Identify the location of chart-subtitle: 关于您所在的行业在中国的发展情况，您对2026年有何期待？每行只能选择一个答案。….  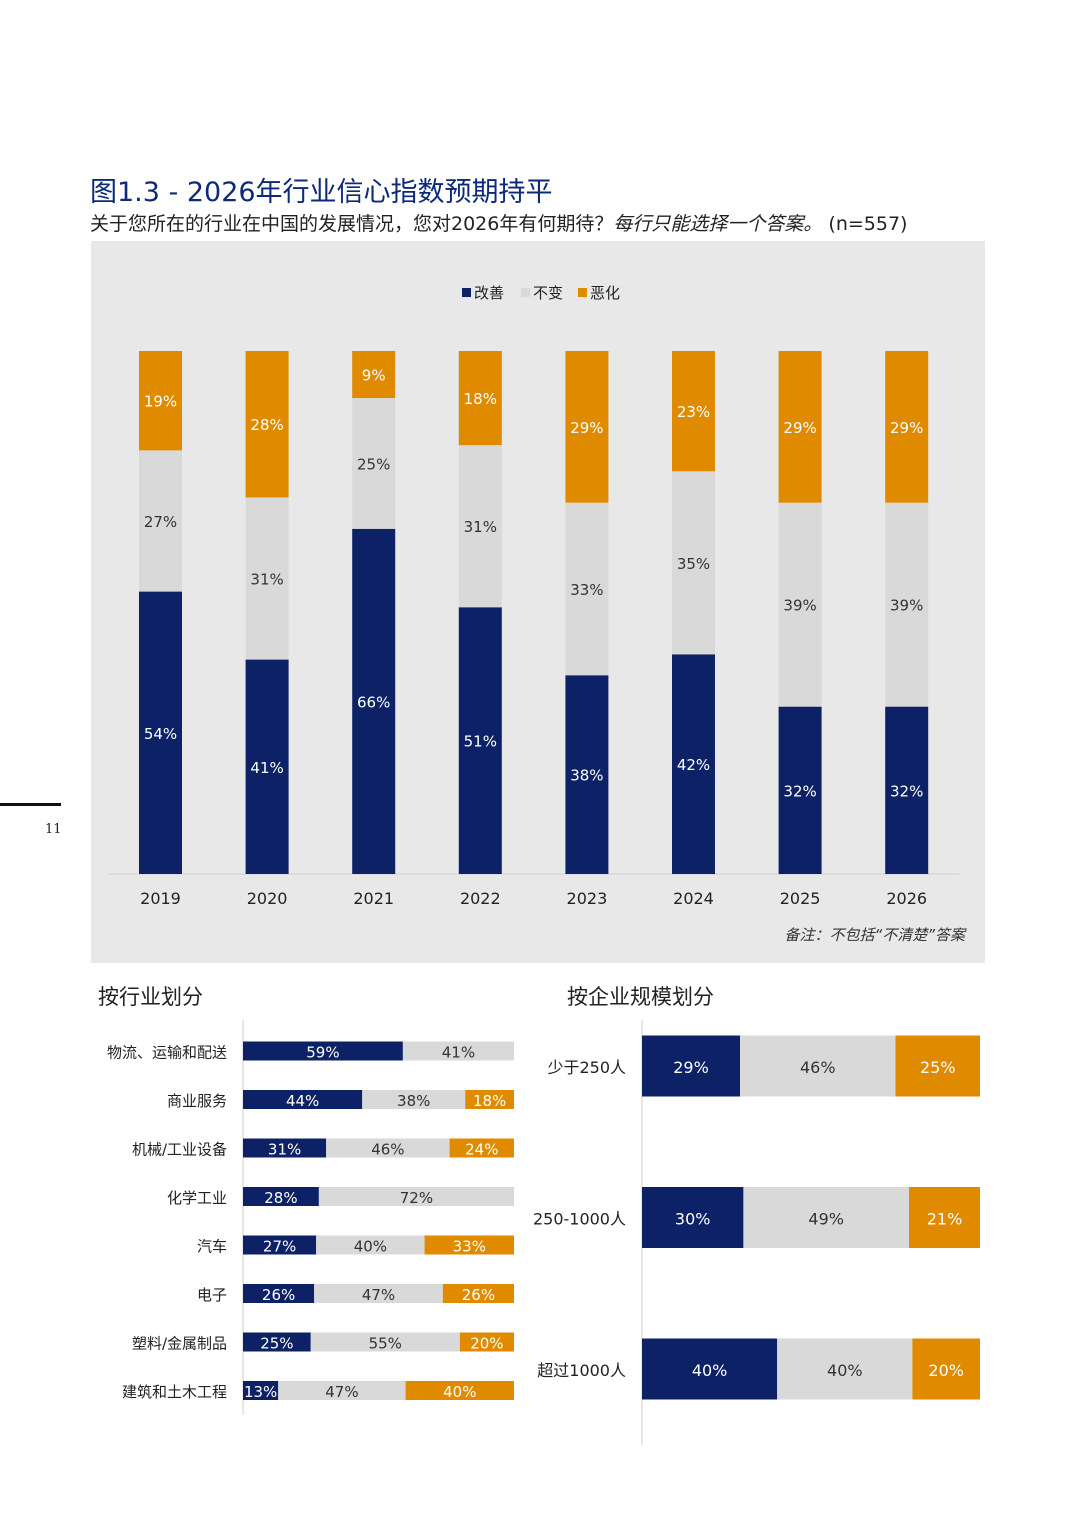
(498, 222).